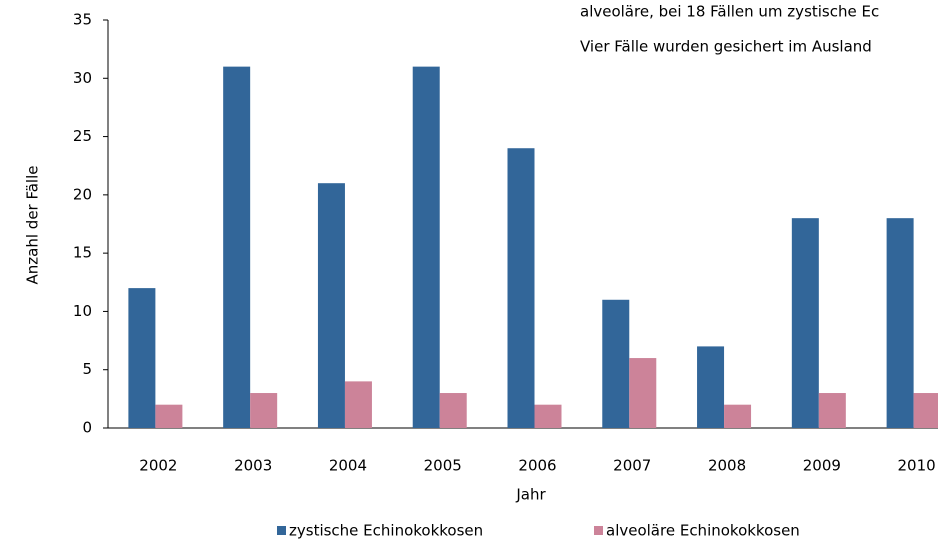 Image resolution: width=938 pixels, height=542 pixels. What do you see at coordinates (537, 466) in the screenshot?
I see `x-tick-label: 2006` at bounding box center [537, 466].